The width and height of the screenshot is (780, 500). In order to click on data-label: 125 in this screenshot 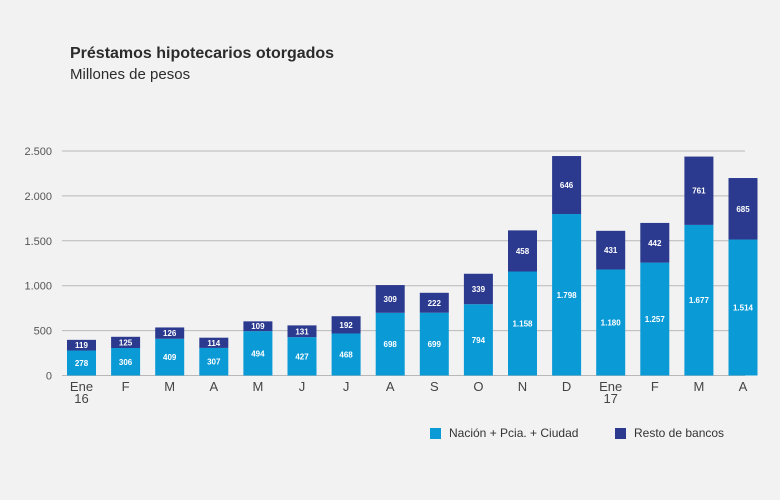, I will do `click(126, 342)`.